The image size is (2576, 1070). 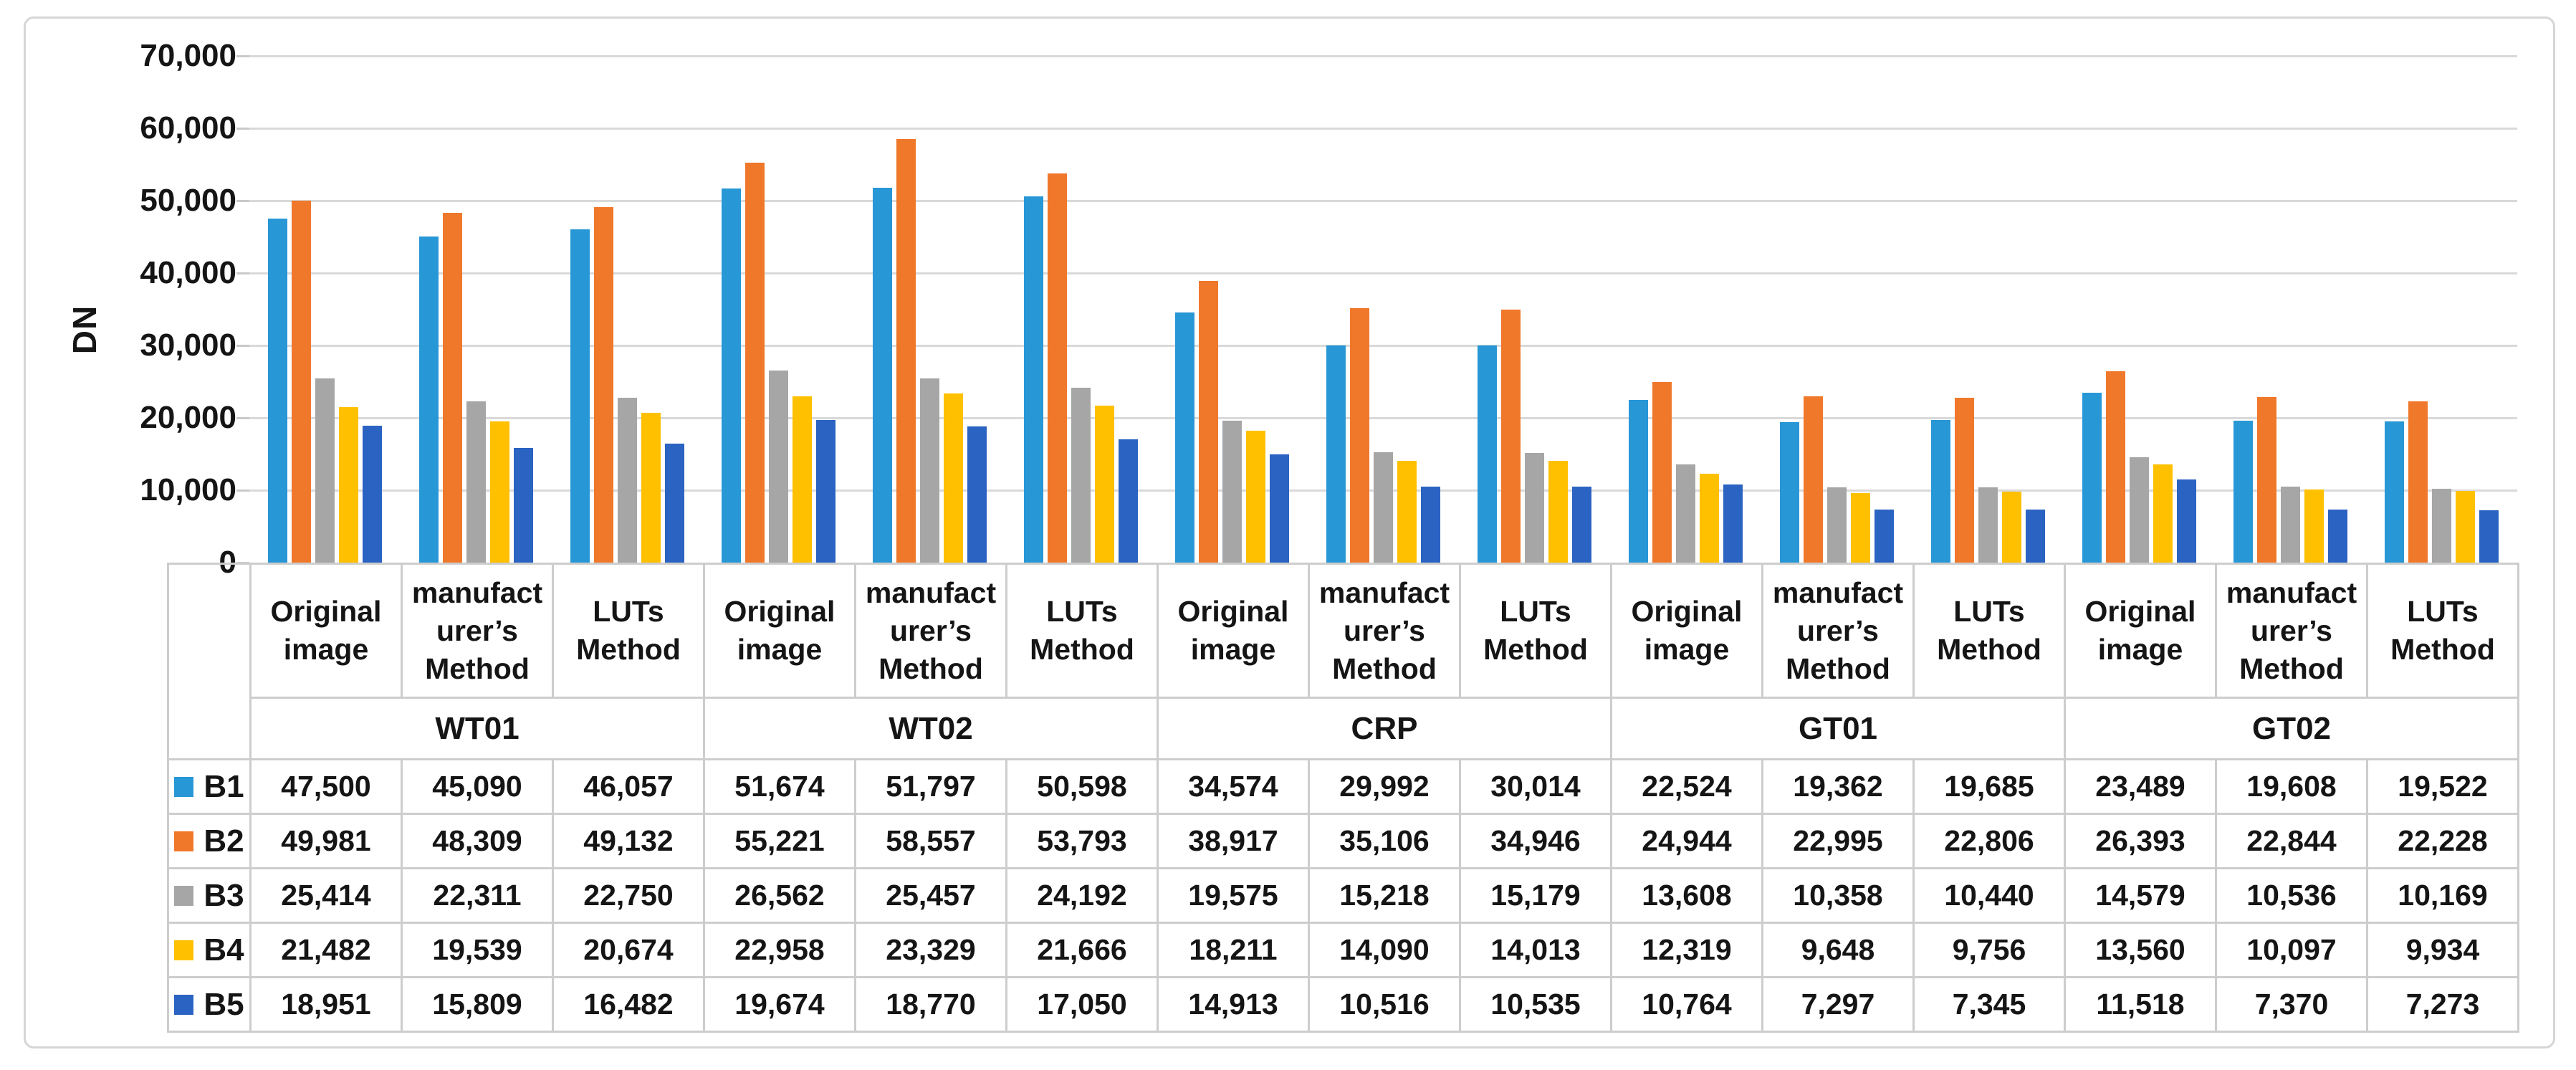 I want to click on value-b3-gt02-manufacturer-s-method: 10,536, so click(x=2292, y=895).